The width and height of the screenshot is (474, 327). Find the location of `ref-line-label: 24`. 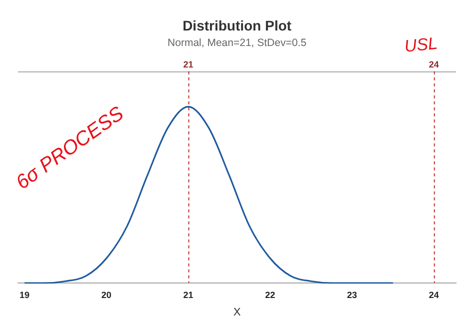

ref-line-label: 24 is located at coordinates (433, 64).